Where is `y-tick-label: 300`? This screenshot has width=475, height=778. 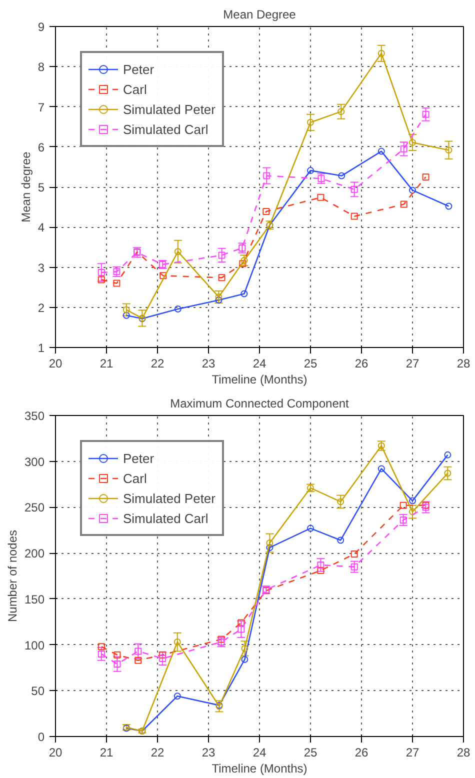
y-tick-label: 300 is located at coordinates (34, 461).